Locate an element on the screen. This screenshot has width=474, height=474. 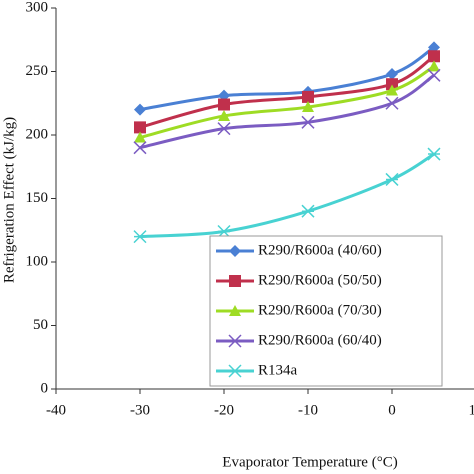
x-axis-label: Evaporator Temperature (°C) is located at coordinates (309, 462).